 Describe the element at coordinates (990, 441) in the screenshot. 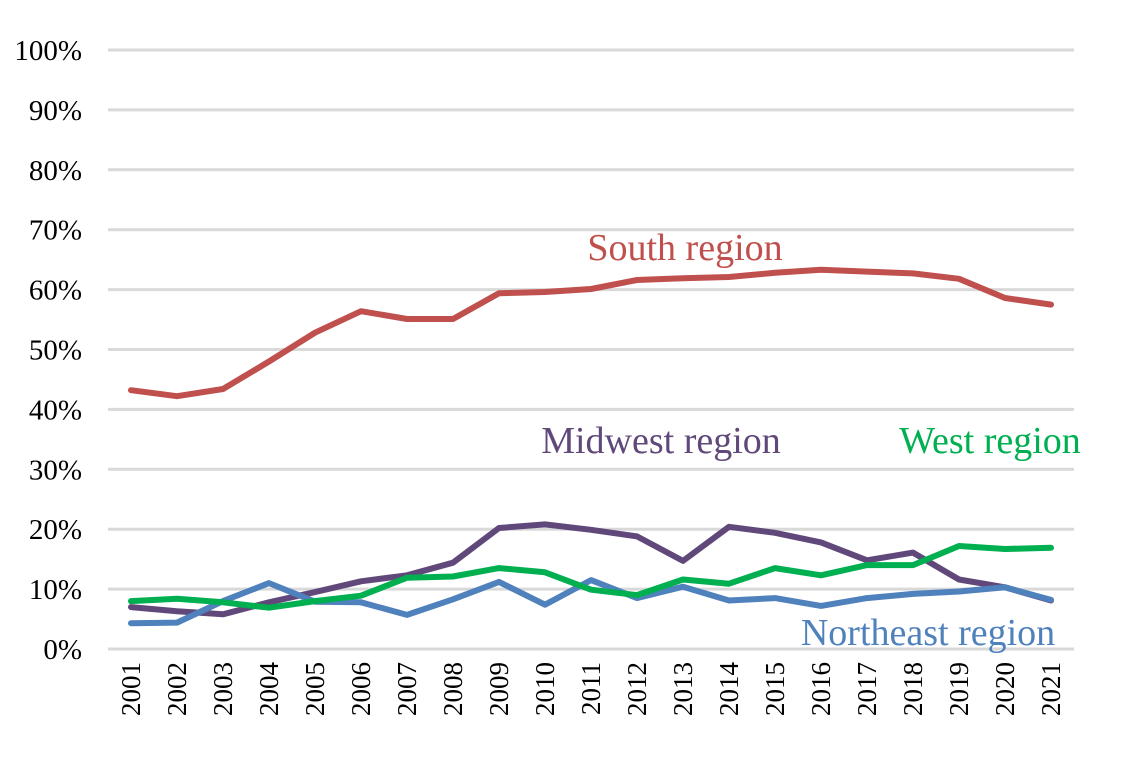

I see `series-label-west: West region` at that location.